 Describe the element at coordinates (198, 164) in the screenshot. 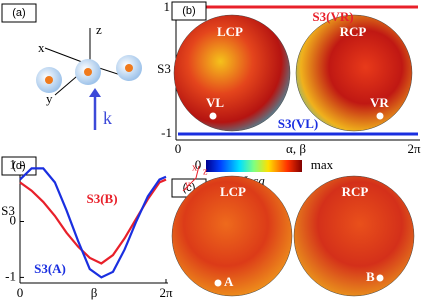

I see `colorbar-min: 0` at that location.